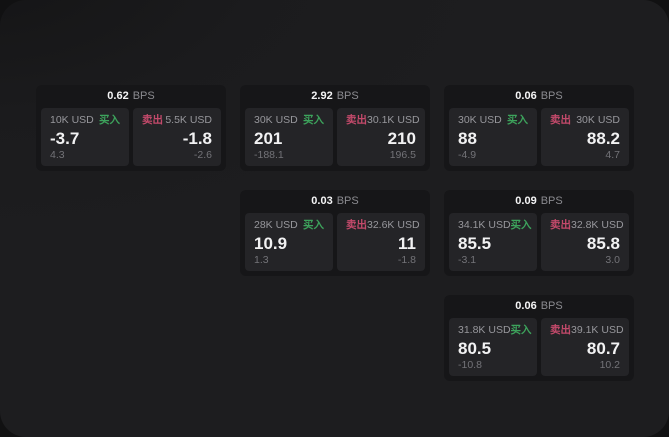 Image resolution: width=669 pixels, height=437 pixels. Describe the element at coordinates (407, 243) in the screenshot. I see `sell-price: 11` at that location.